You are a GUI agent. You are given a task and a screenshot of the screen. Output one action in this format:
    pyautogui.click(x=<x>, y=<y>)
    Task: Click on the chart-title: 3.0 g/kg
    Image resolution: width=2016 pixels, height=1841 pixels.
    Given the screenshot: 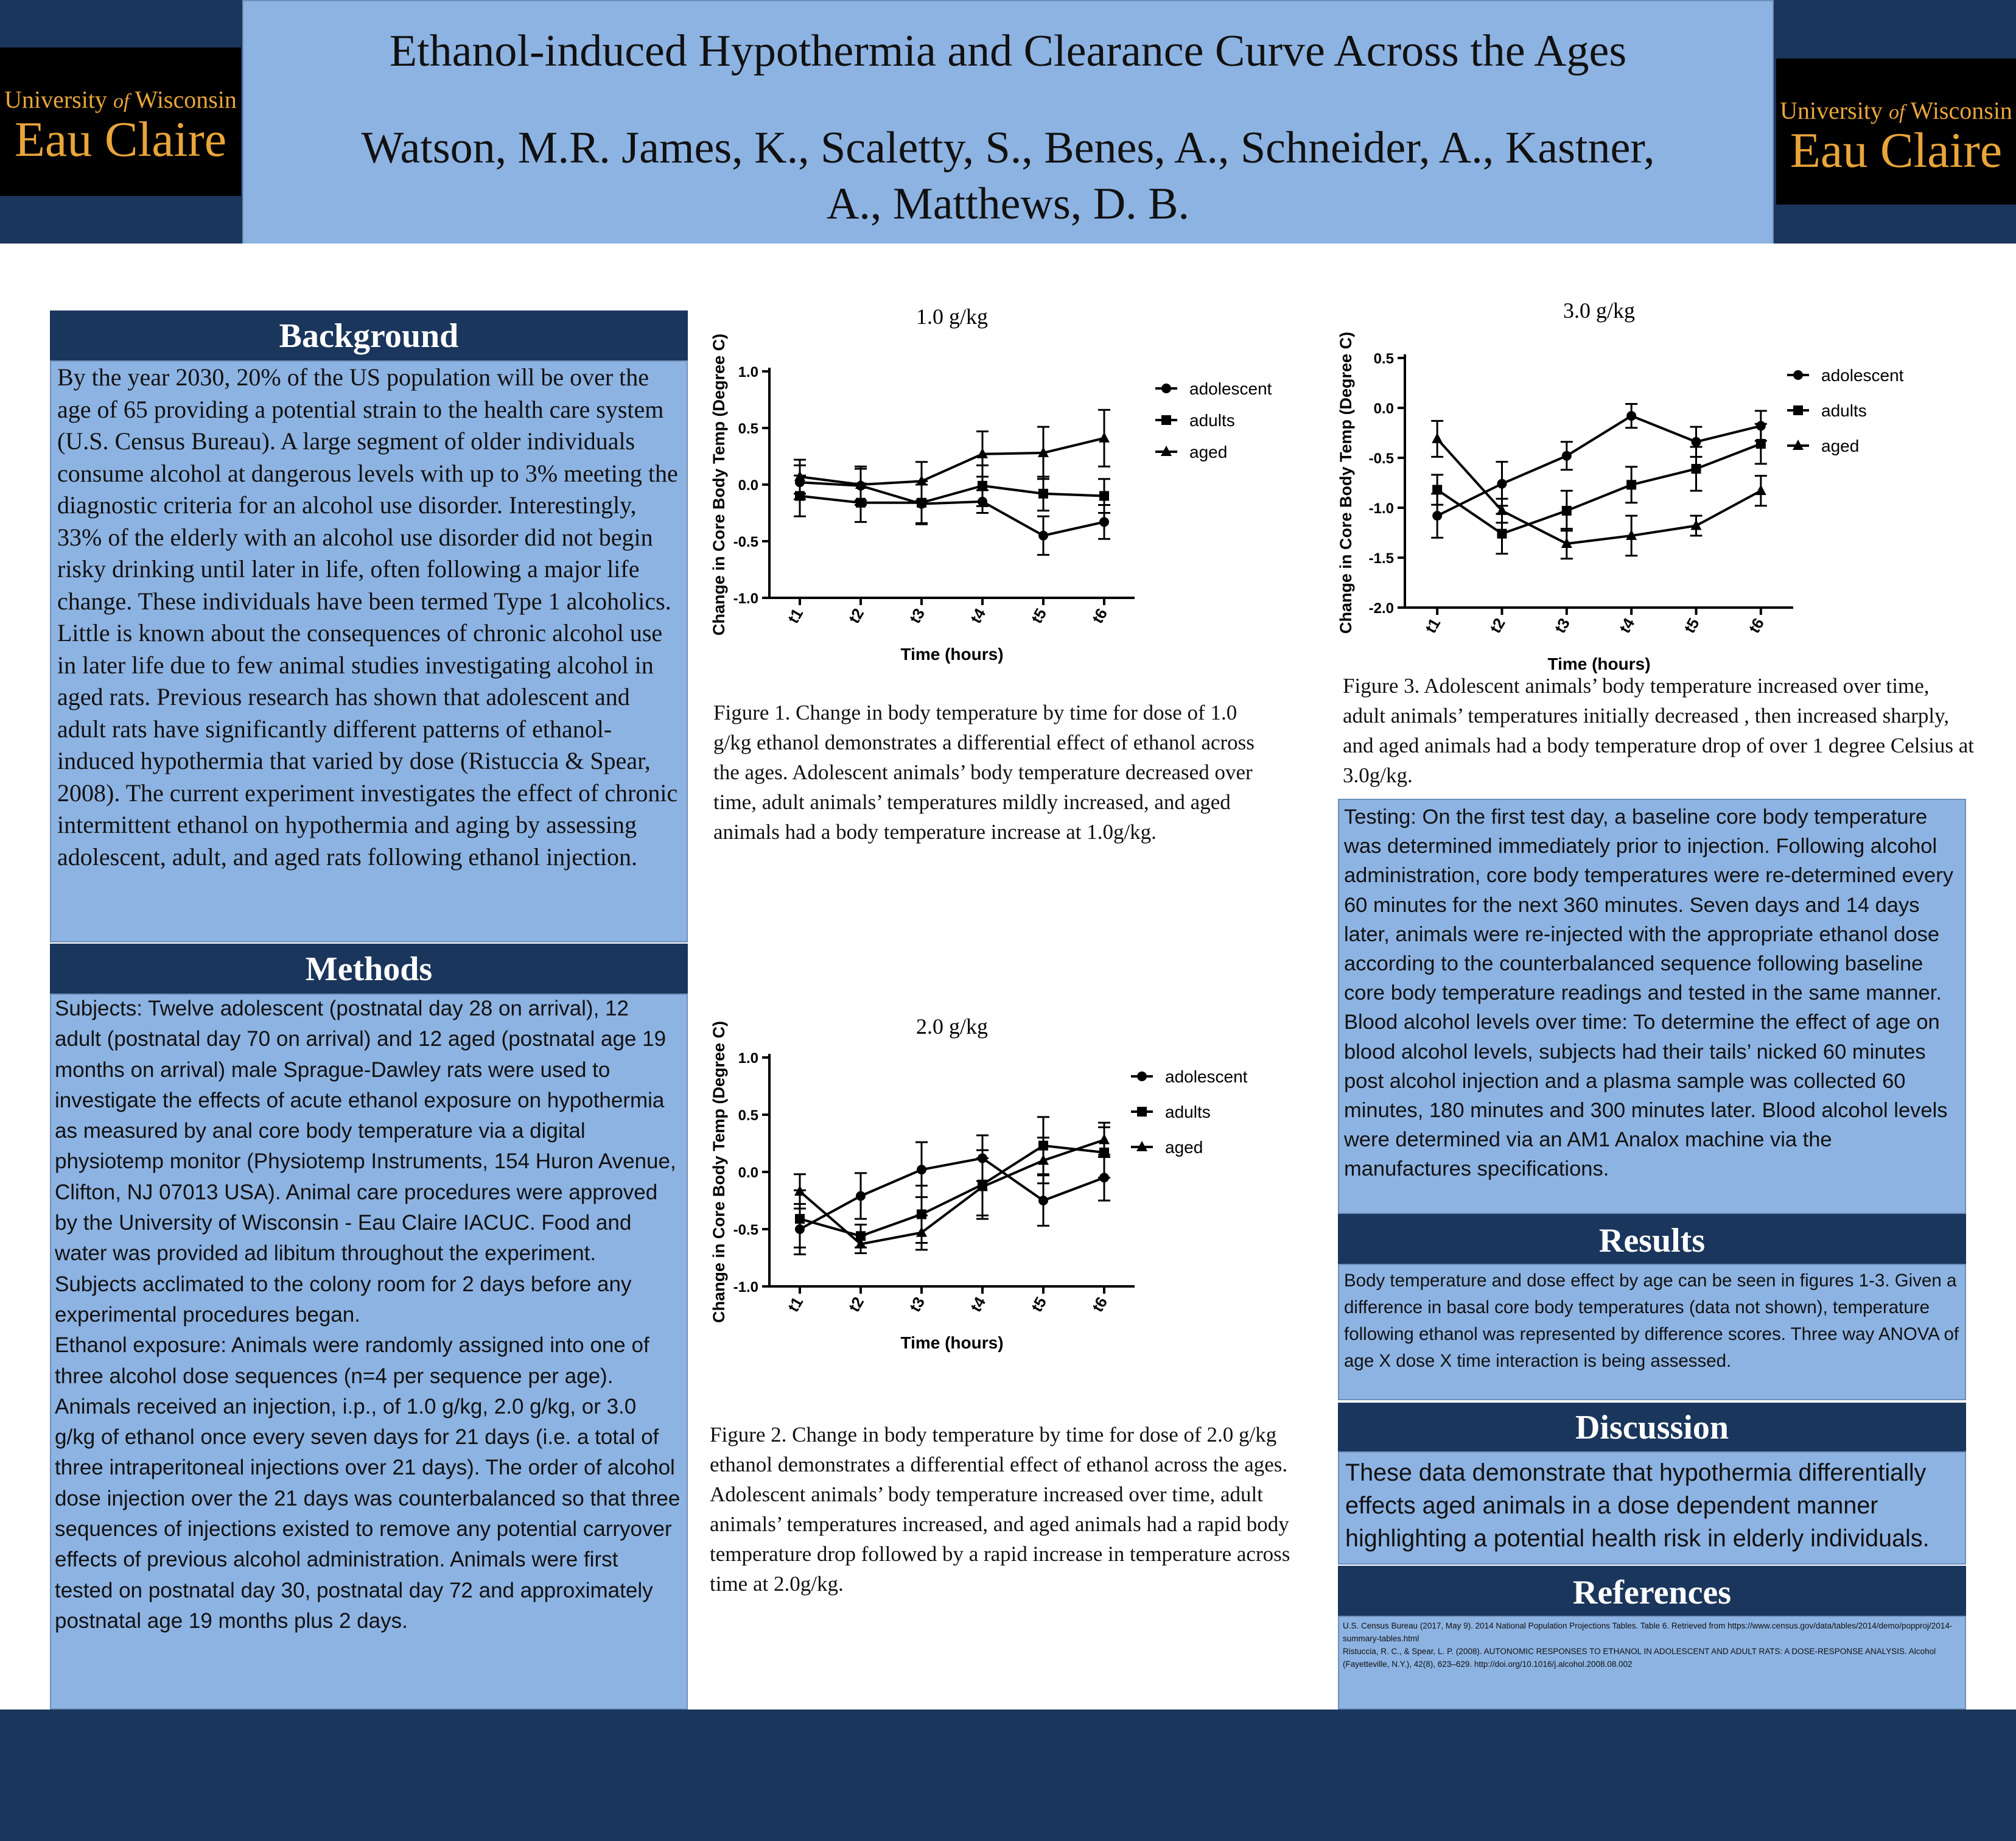 What is the action you would take?
    pyautogui.click(x=1599, y=310)
    